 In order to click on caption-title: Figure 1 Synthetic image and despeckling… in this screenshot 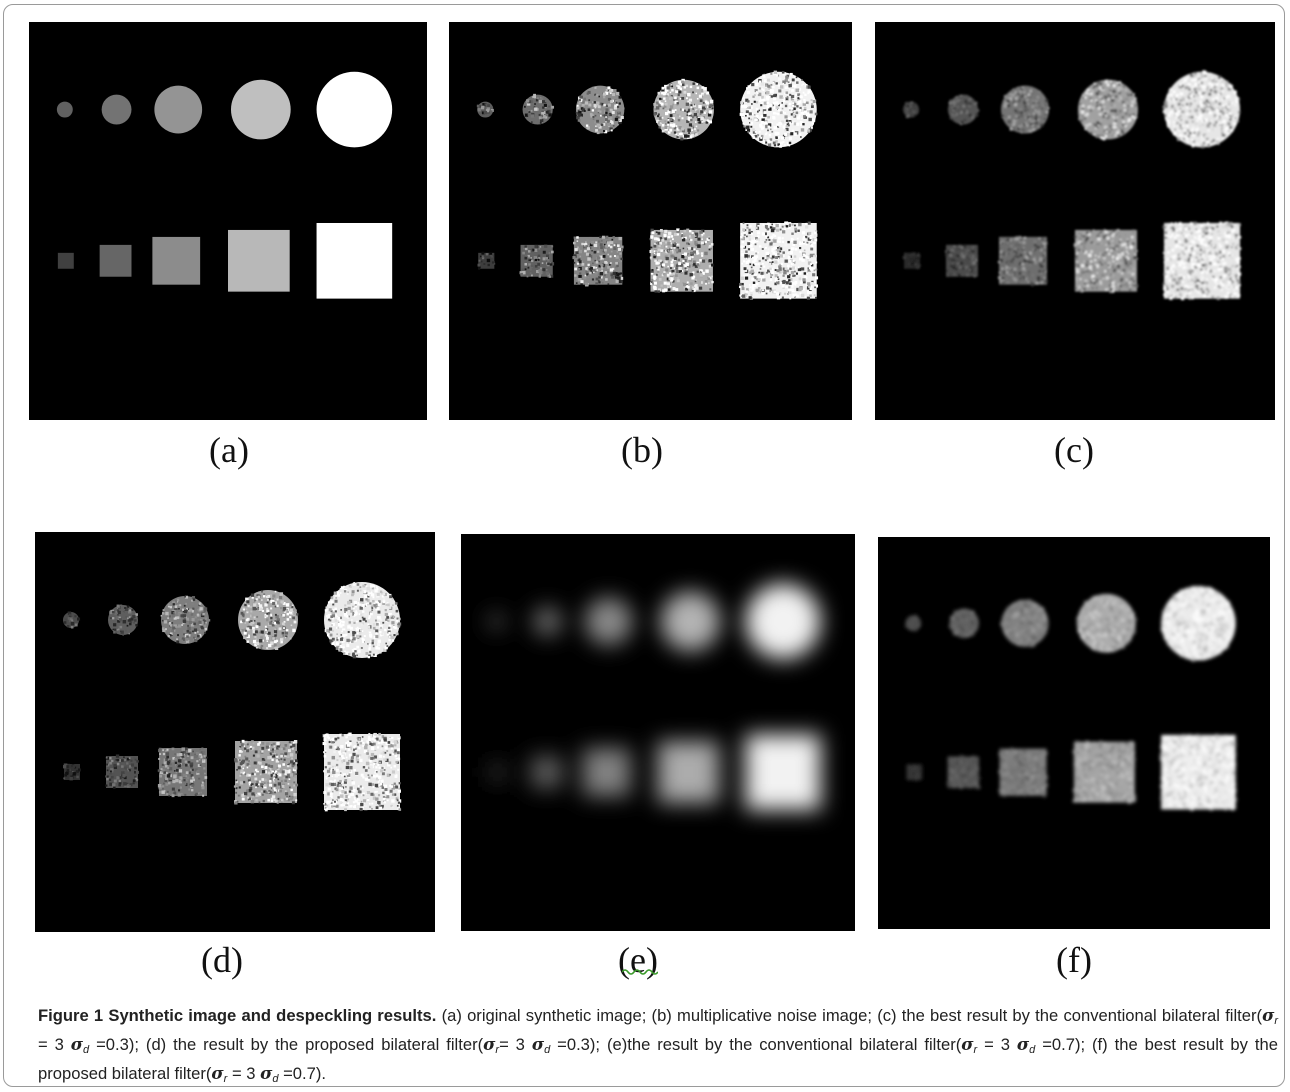, I will do `click(237, 1015)`.